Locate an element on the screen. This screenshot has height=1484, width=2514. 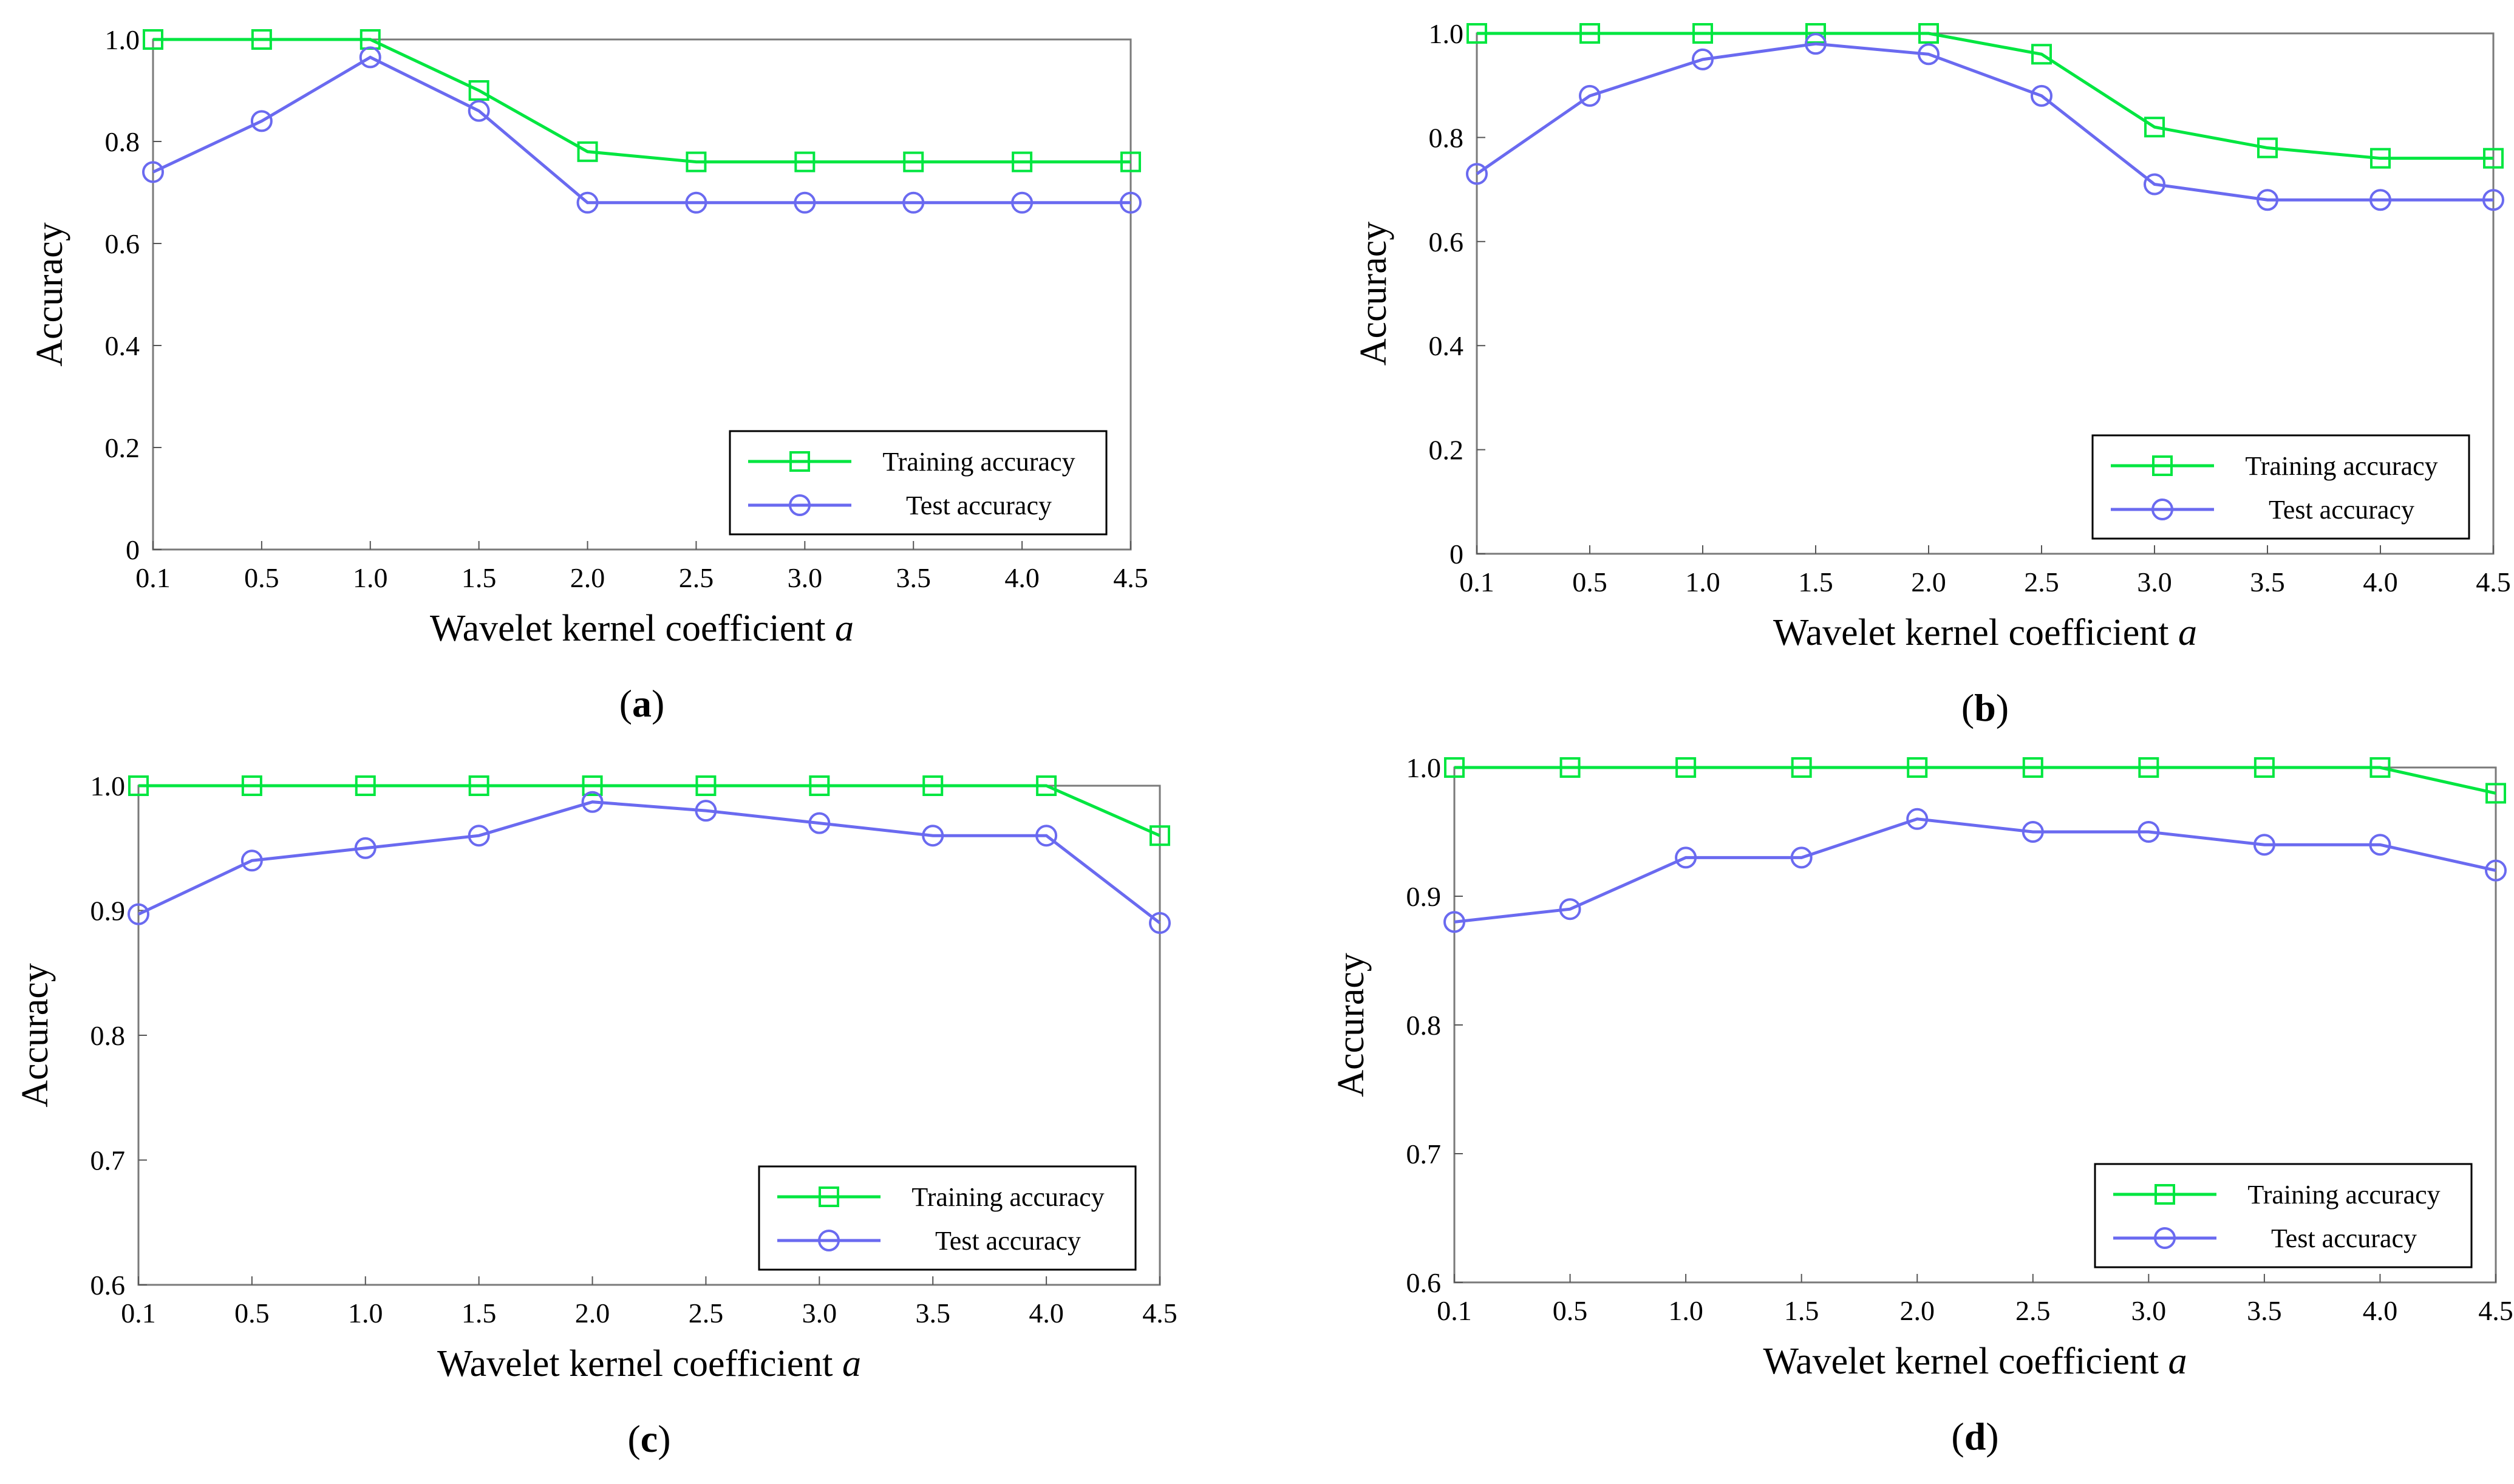
y-tick-label: 1.0 is located at coordinates (1446, 33).